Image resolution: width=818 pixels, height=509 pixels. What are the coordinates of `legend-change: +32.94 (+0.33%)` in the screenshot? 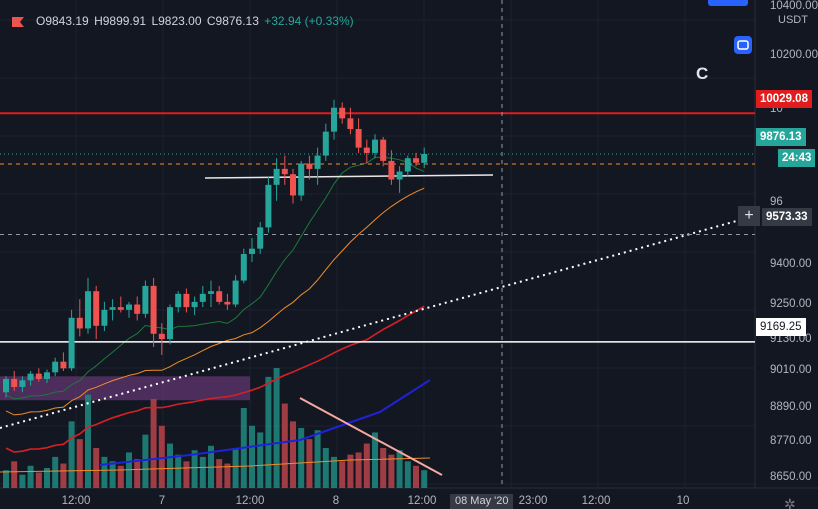 It's located at (309, 21).